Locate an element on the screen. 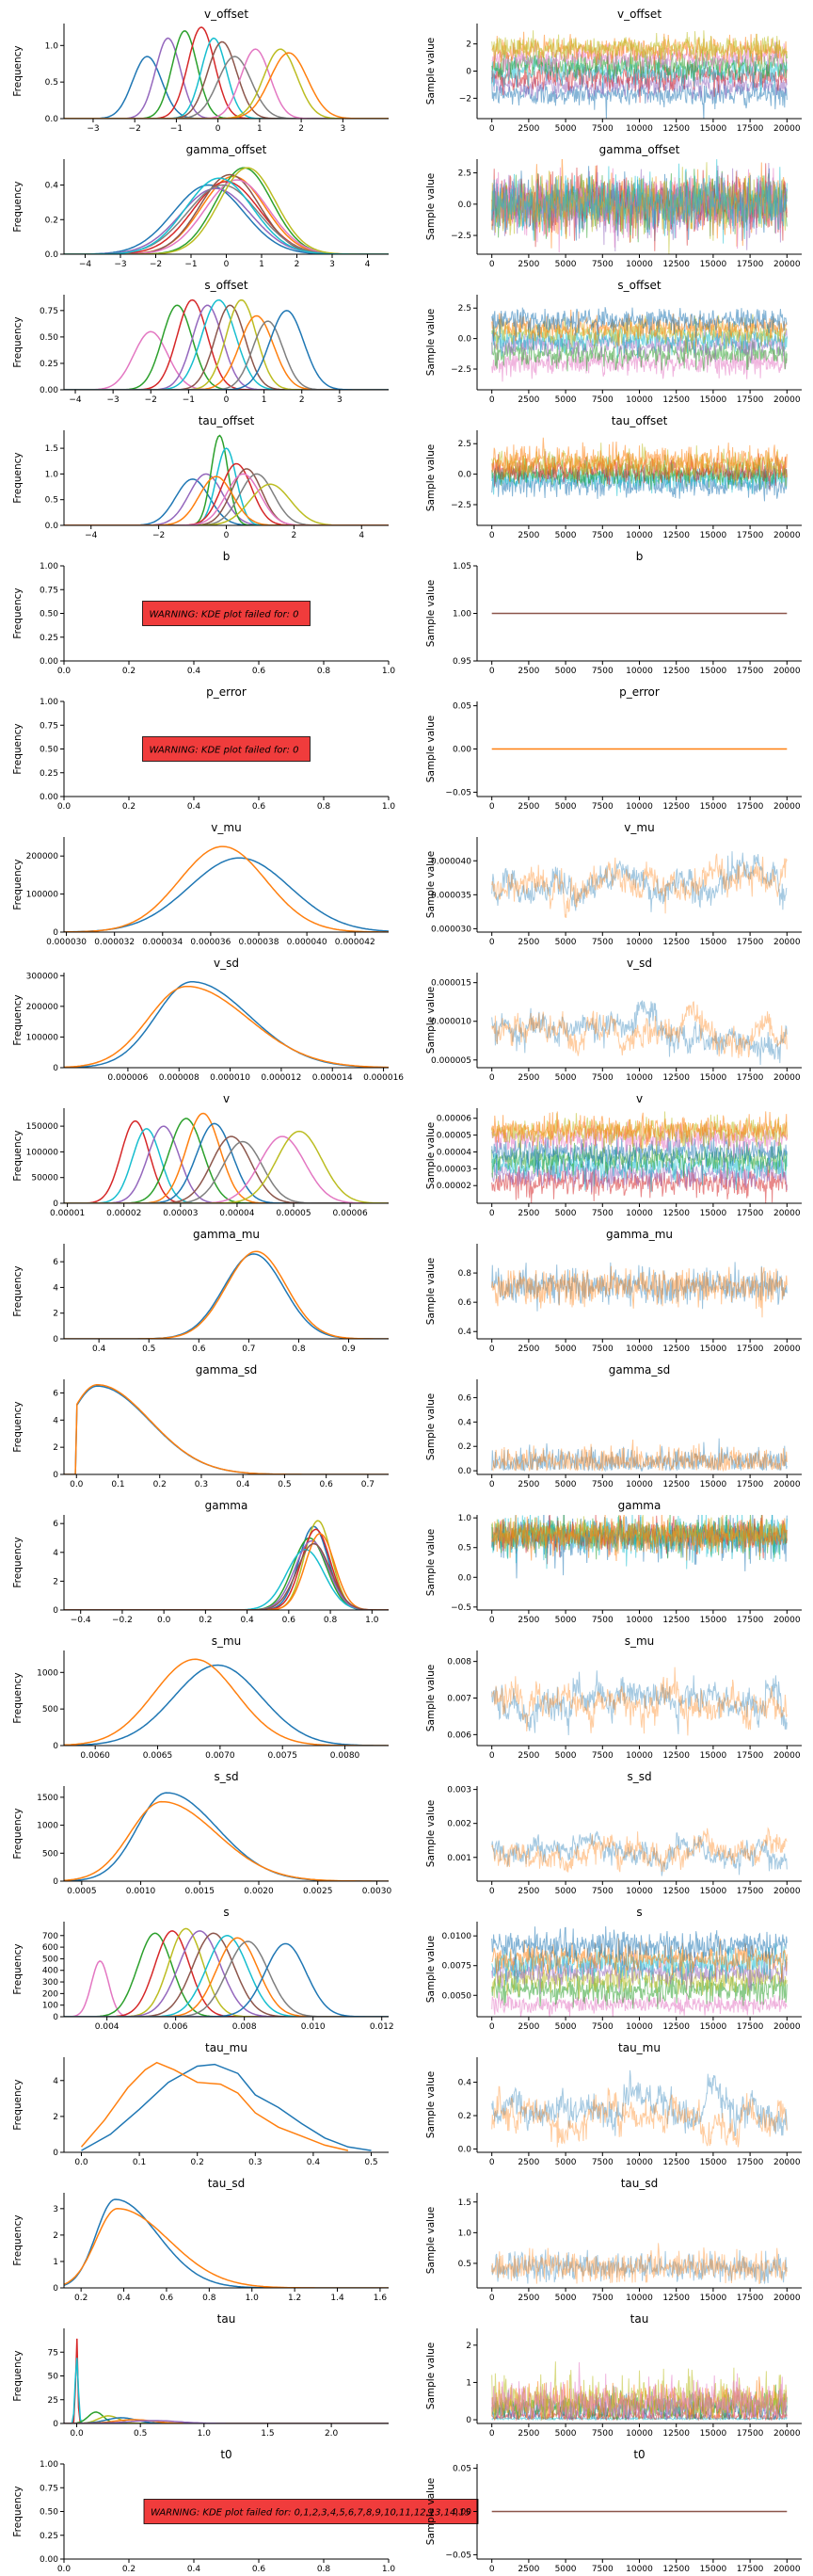 This screenshot has height=2576, width=813. x-tick-label: −2 is located at coordinates (135, 129).